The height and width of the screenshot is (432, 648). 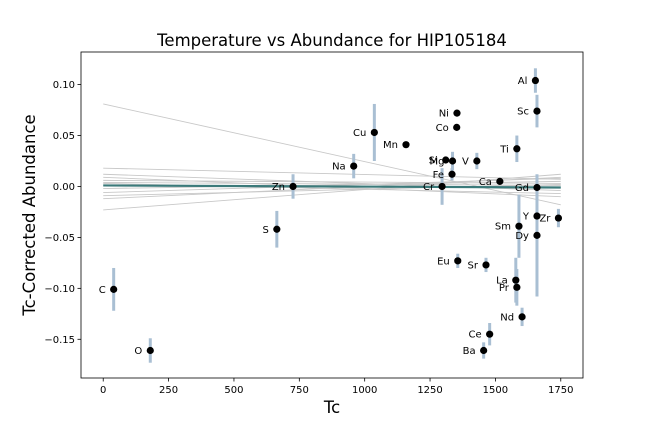 I want to click on y-tick-label: −0.10, so click(x=59, y=289).